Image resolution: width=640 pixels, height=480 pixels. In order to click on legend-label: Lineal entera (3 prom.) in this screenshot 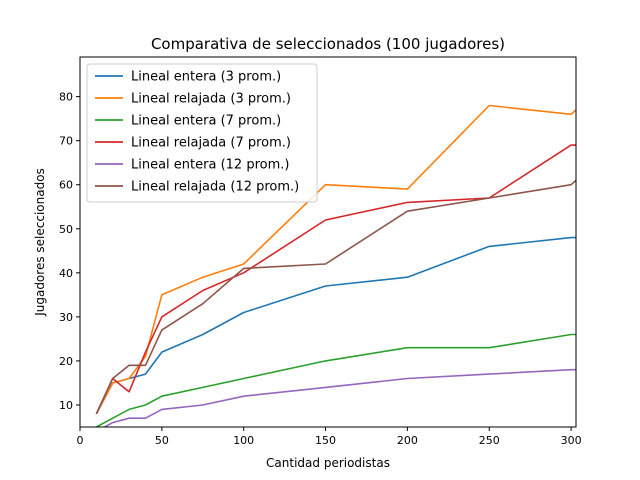, I will do `click(206, 77)`.